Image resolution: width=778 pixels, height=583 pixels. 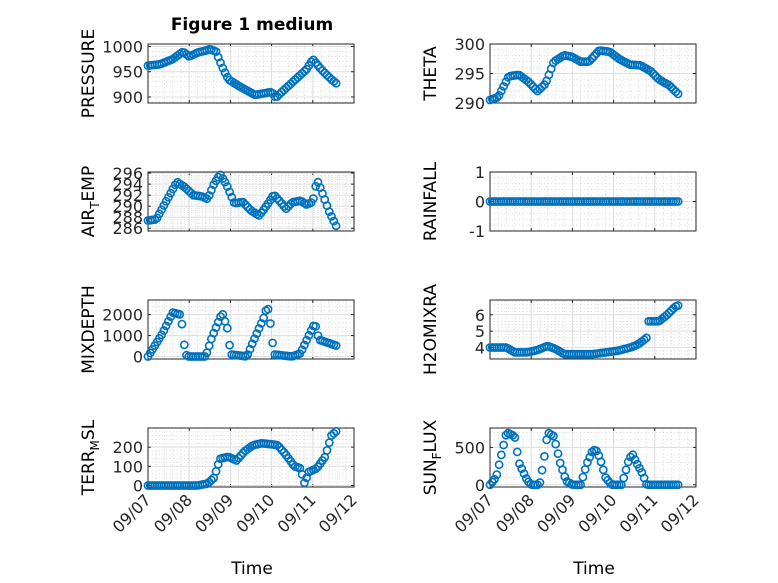 I want to click on y-axis-label: MIXDEPTH, so click(x=89, y=329).